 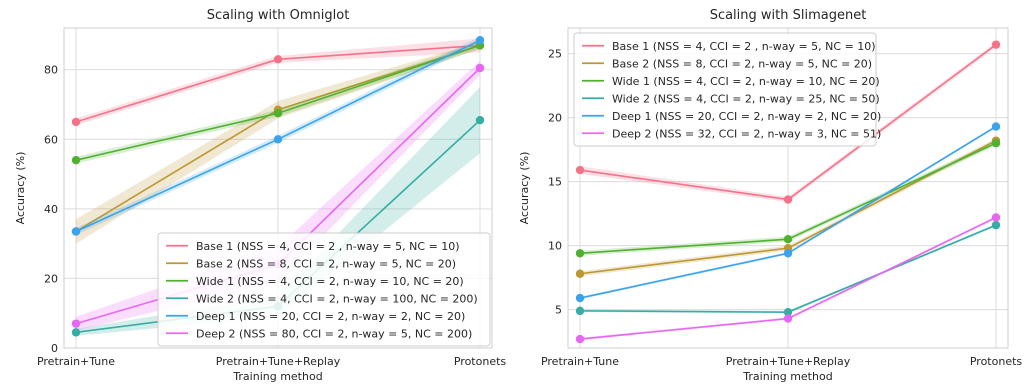 I want to click on confidence-band, so click(x=278, y=102).